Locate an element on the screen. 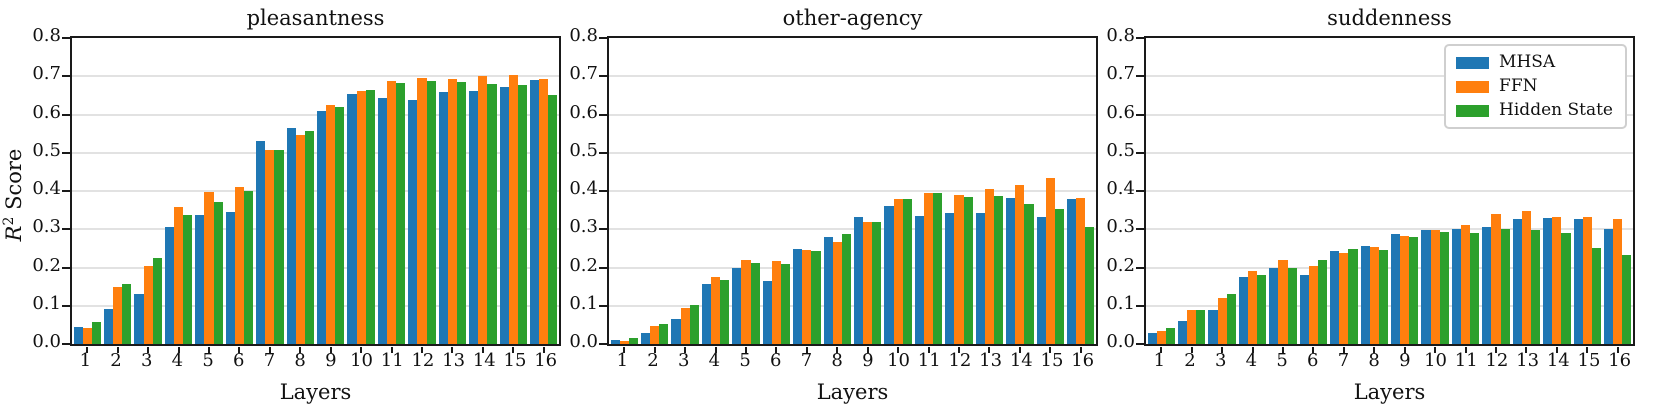 This screenshot has width=1661, height=416. chart-title: other-agency is located at coordinates (852, 18).